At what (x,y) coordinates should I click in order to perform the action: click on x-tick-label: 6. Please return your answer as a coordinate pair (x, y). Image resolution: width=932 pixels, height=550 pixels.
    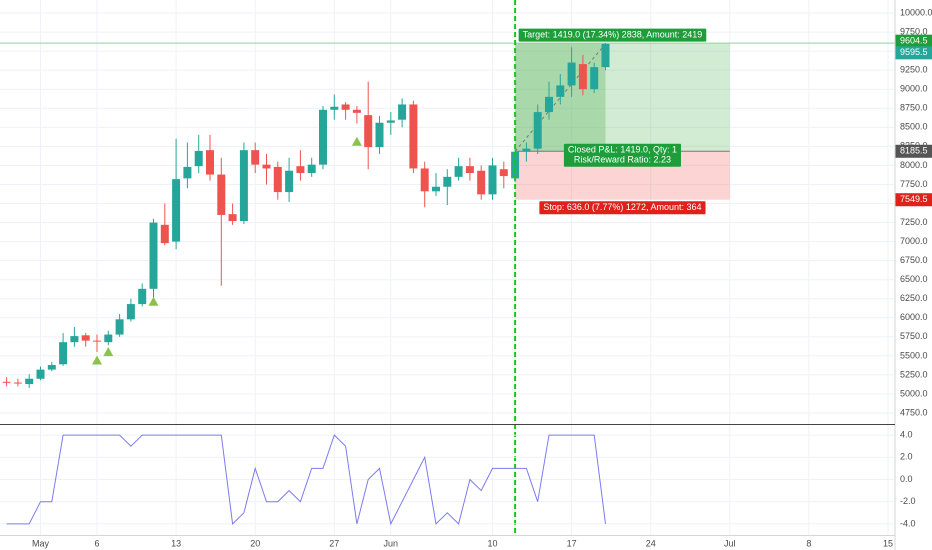
    Looking at the image, I should click on (96, 543).